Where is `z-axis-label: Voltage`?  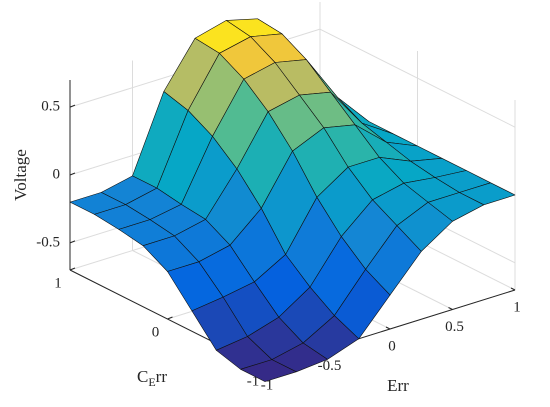 z-axis-label: Voltage is located at coordinates (20, 175).